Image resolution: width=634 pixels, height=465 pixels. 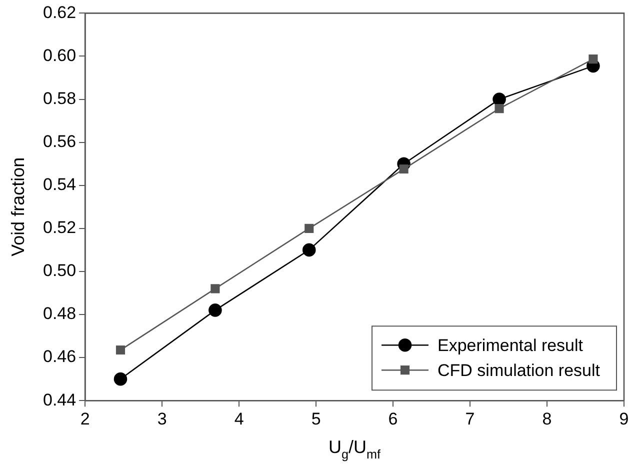 What do you see at coordinates (470, 418) in the screenshot?
I see `x-tick-label: 7` at bounding box center [470, 418].